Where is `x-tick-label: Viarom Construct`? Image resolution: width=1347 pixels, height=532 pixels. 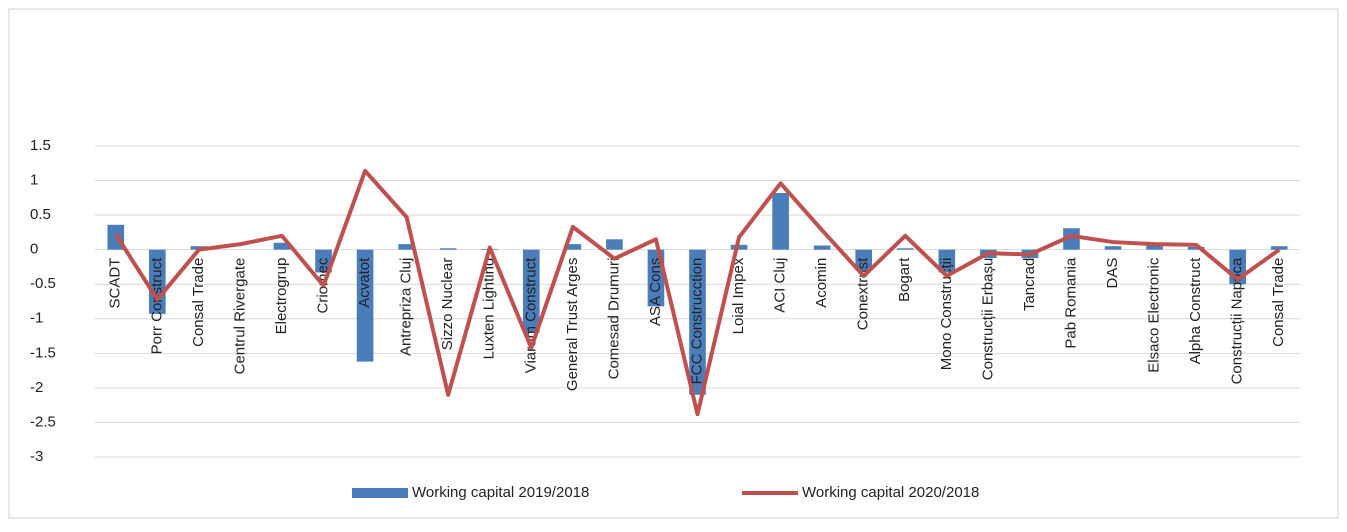 x-tick-label: Viarom Construct is located at coordinates (530, 315).